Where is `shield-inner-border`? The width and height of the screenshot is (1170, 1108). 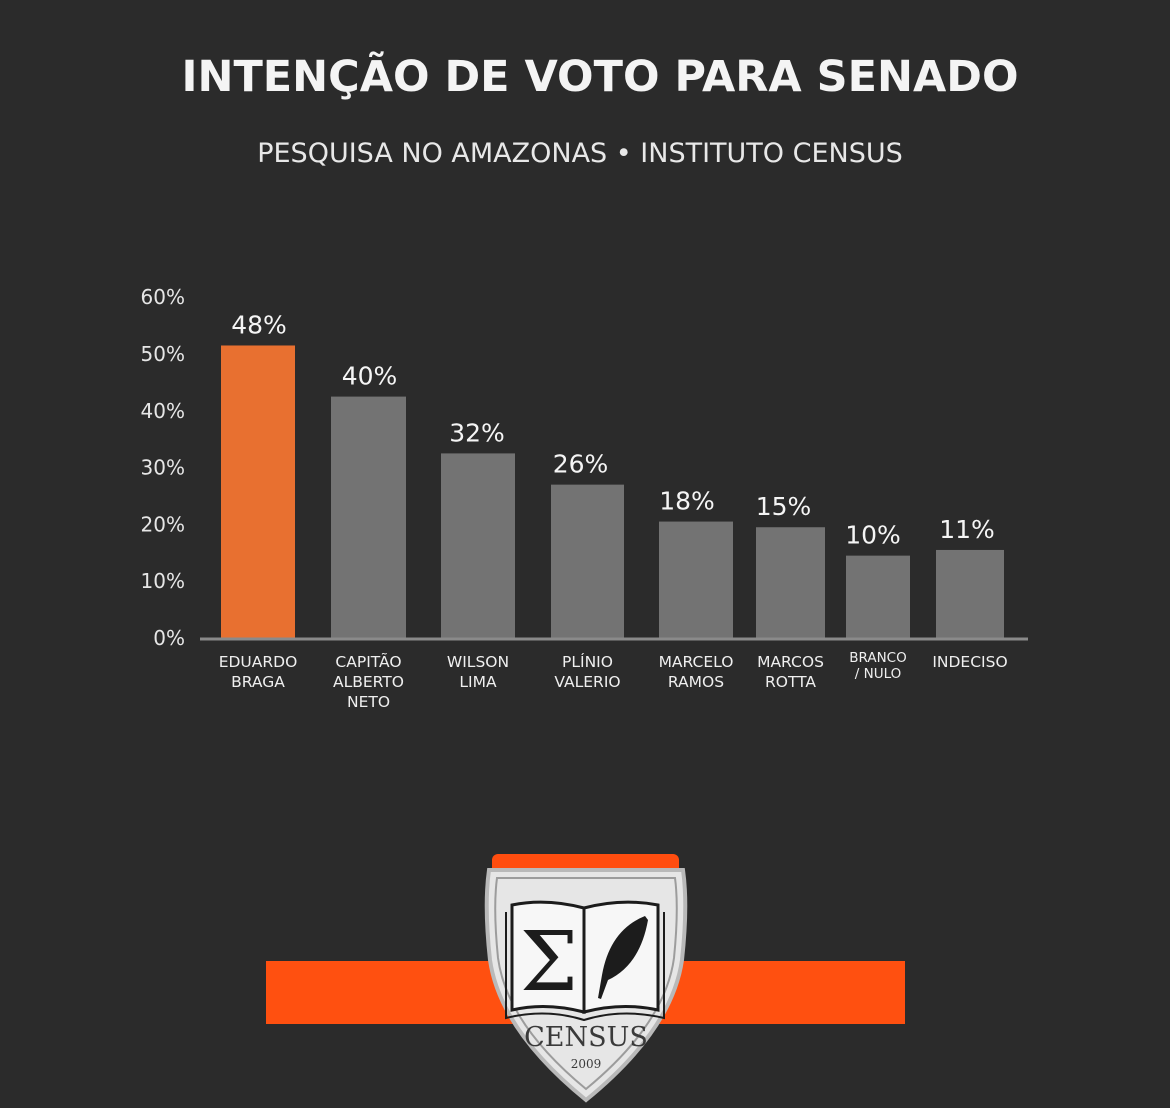 shield-inner-border is located at coordinates (586, 984).